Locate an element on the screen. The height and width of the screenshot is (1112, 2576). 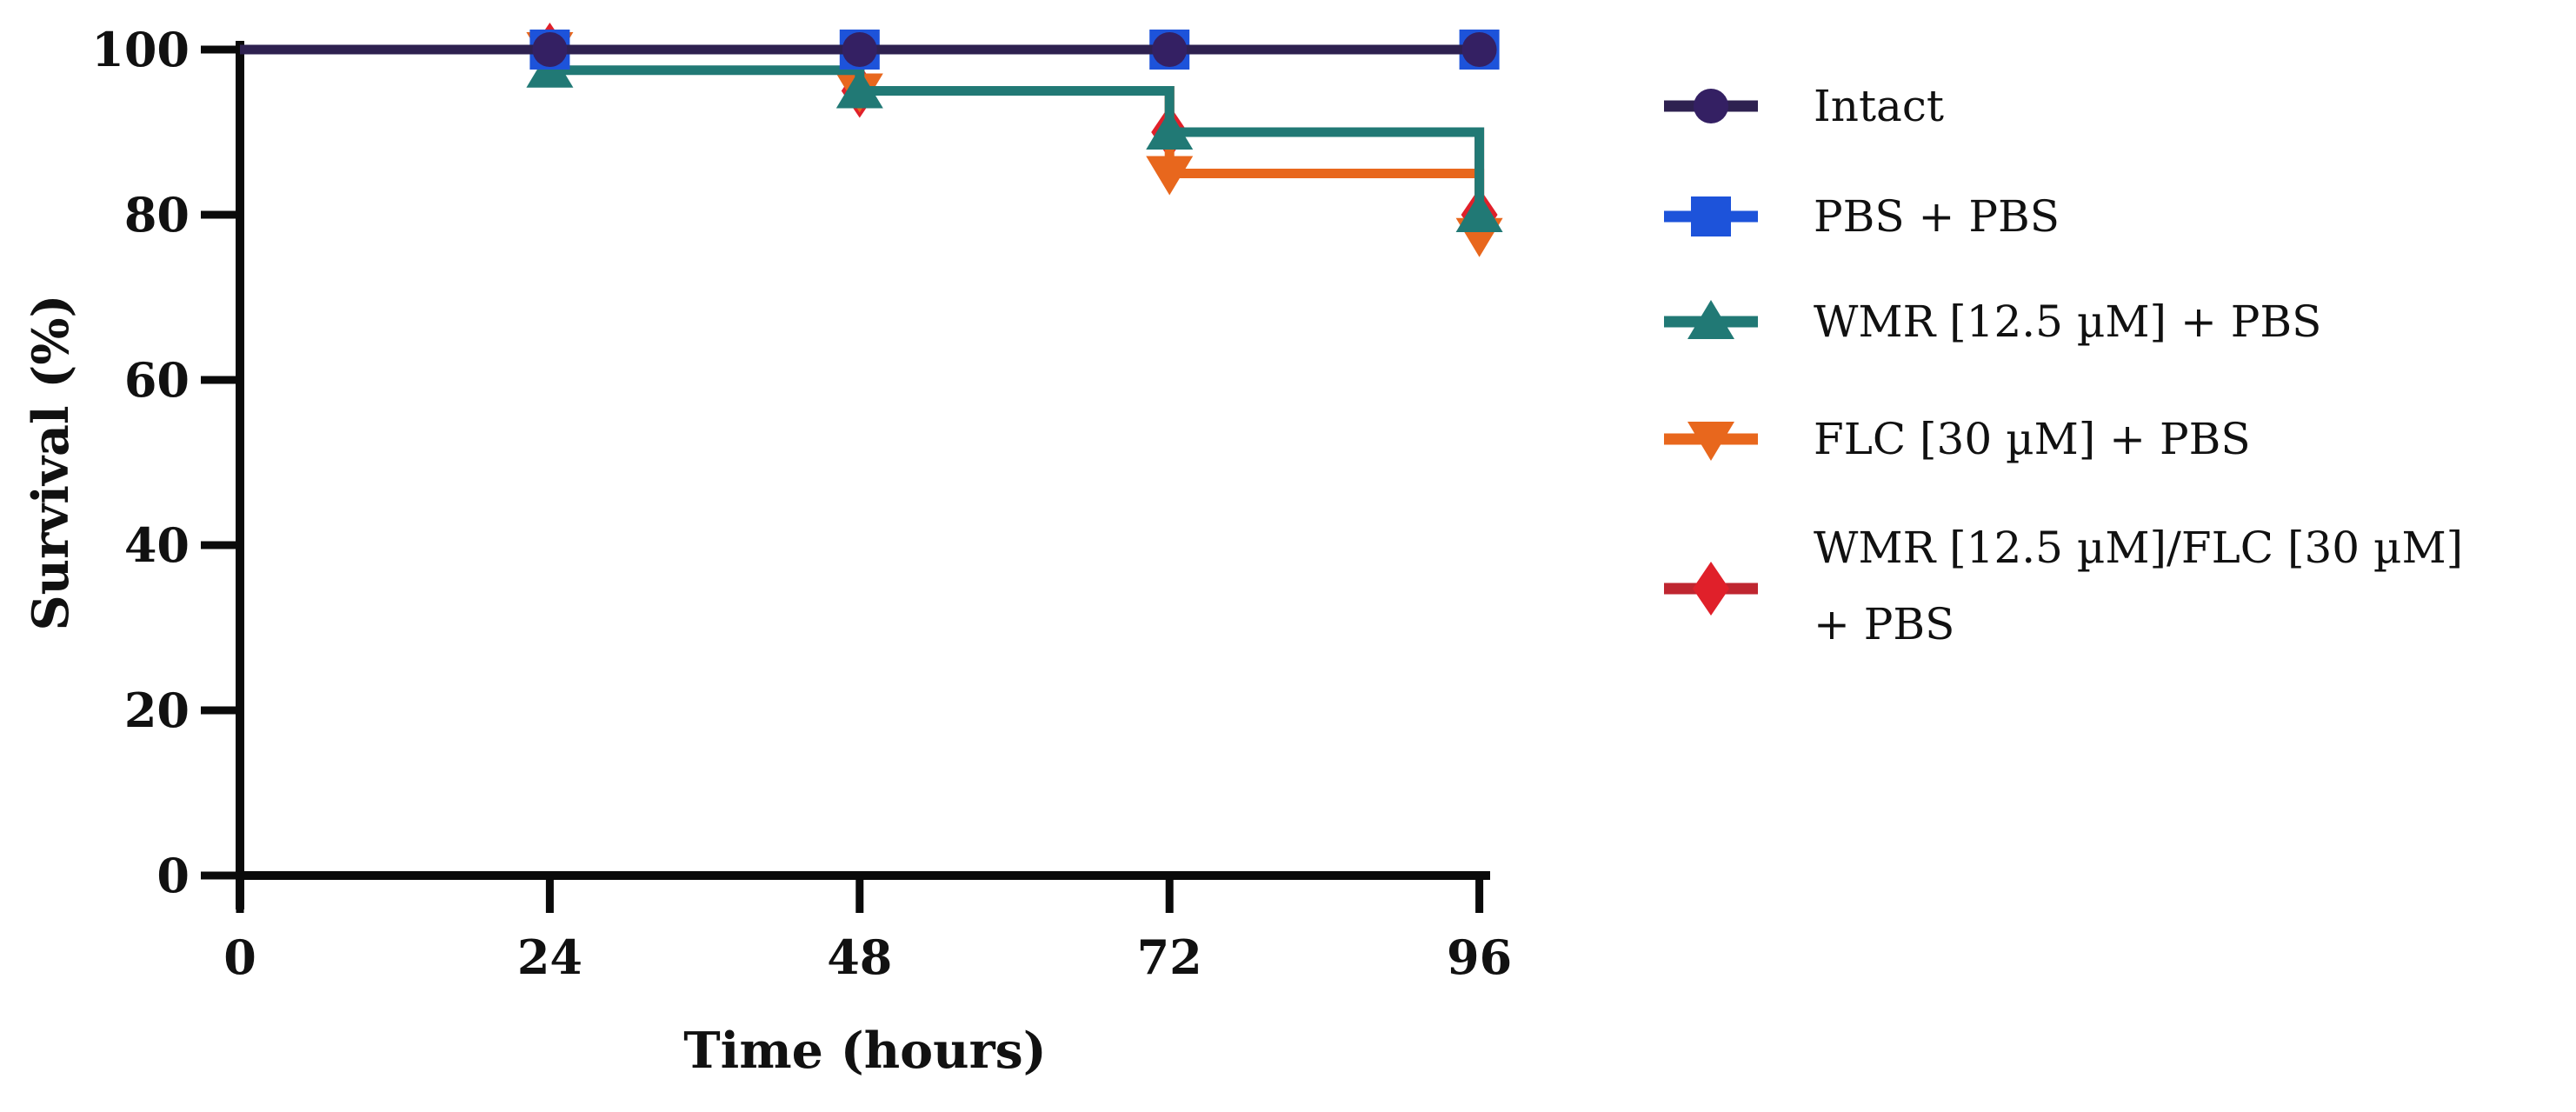
marker-intact-96h is located at coordinates (1479, 50).